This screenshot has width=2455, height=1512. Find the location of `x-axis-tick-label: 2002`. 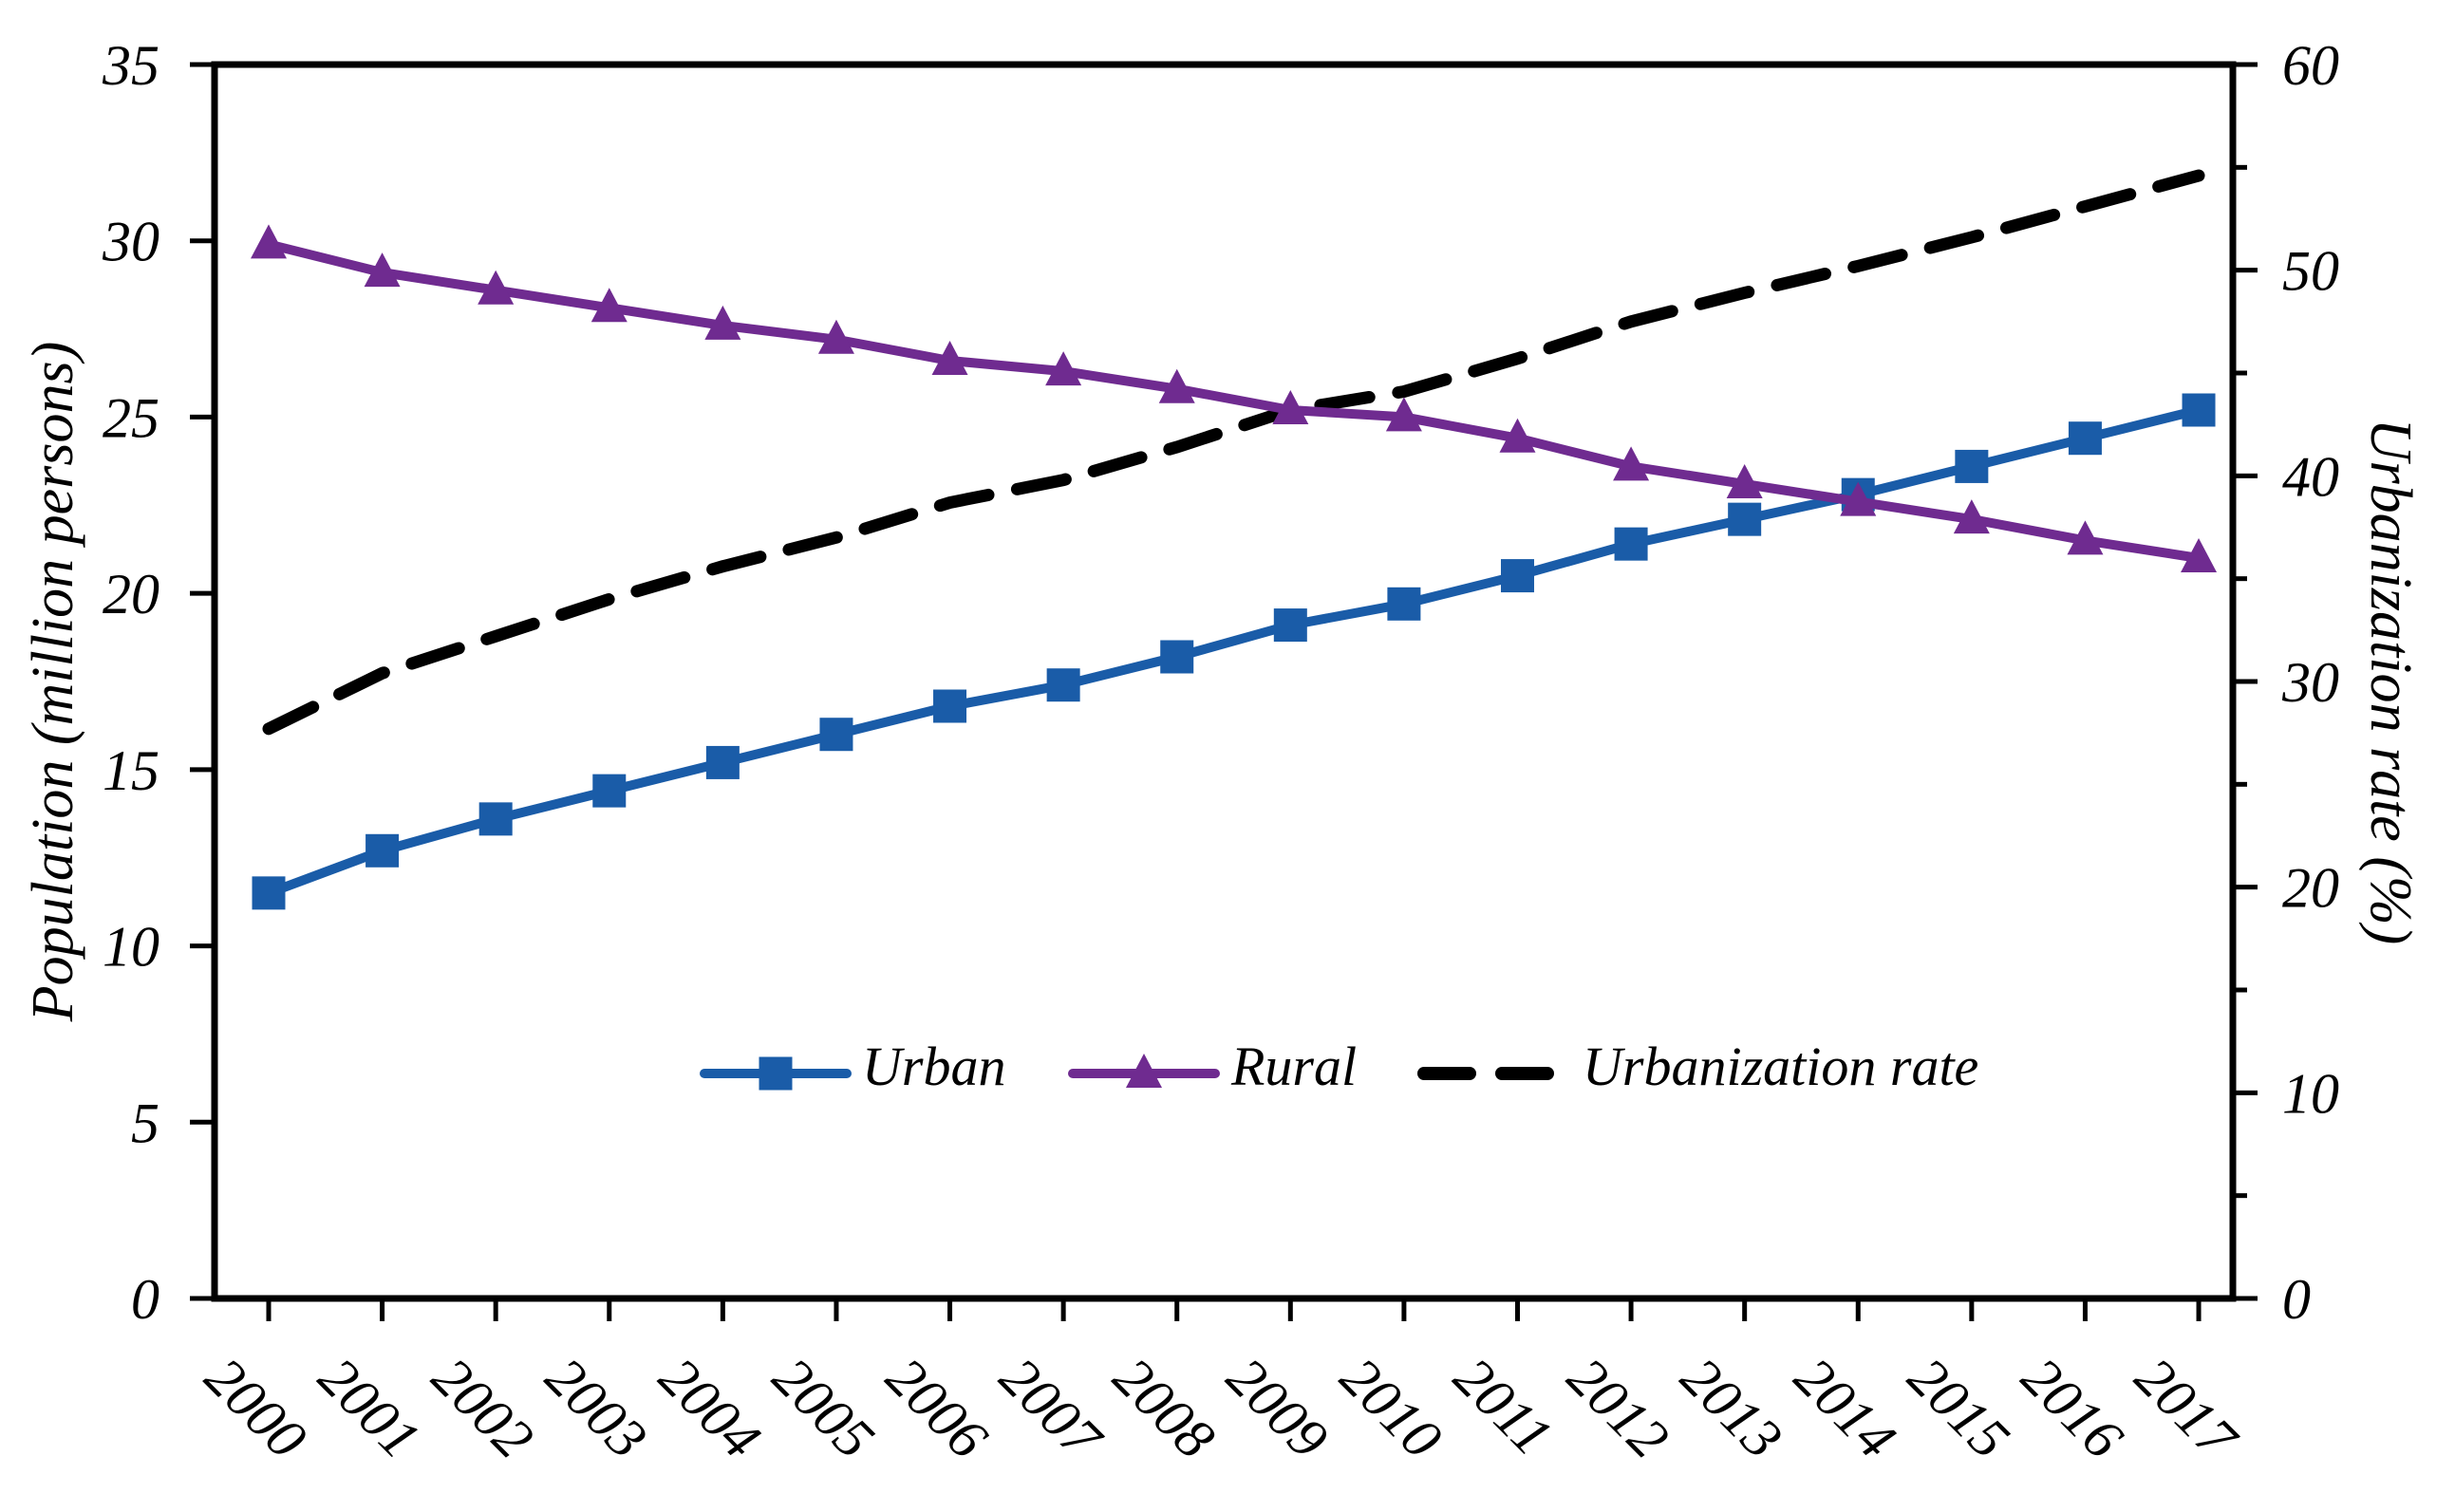

x-axis-tick-label: 2002 is located at coordinates (483, 1408).